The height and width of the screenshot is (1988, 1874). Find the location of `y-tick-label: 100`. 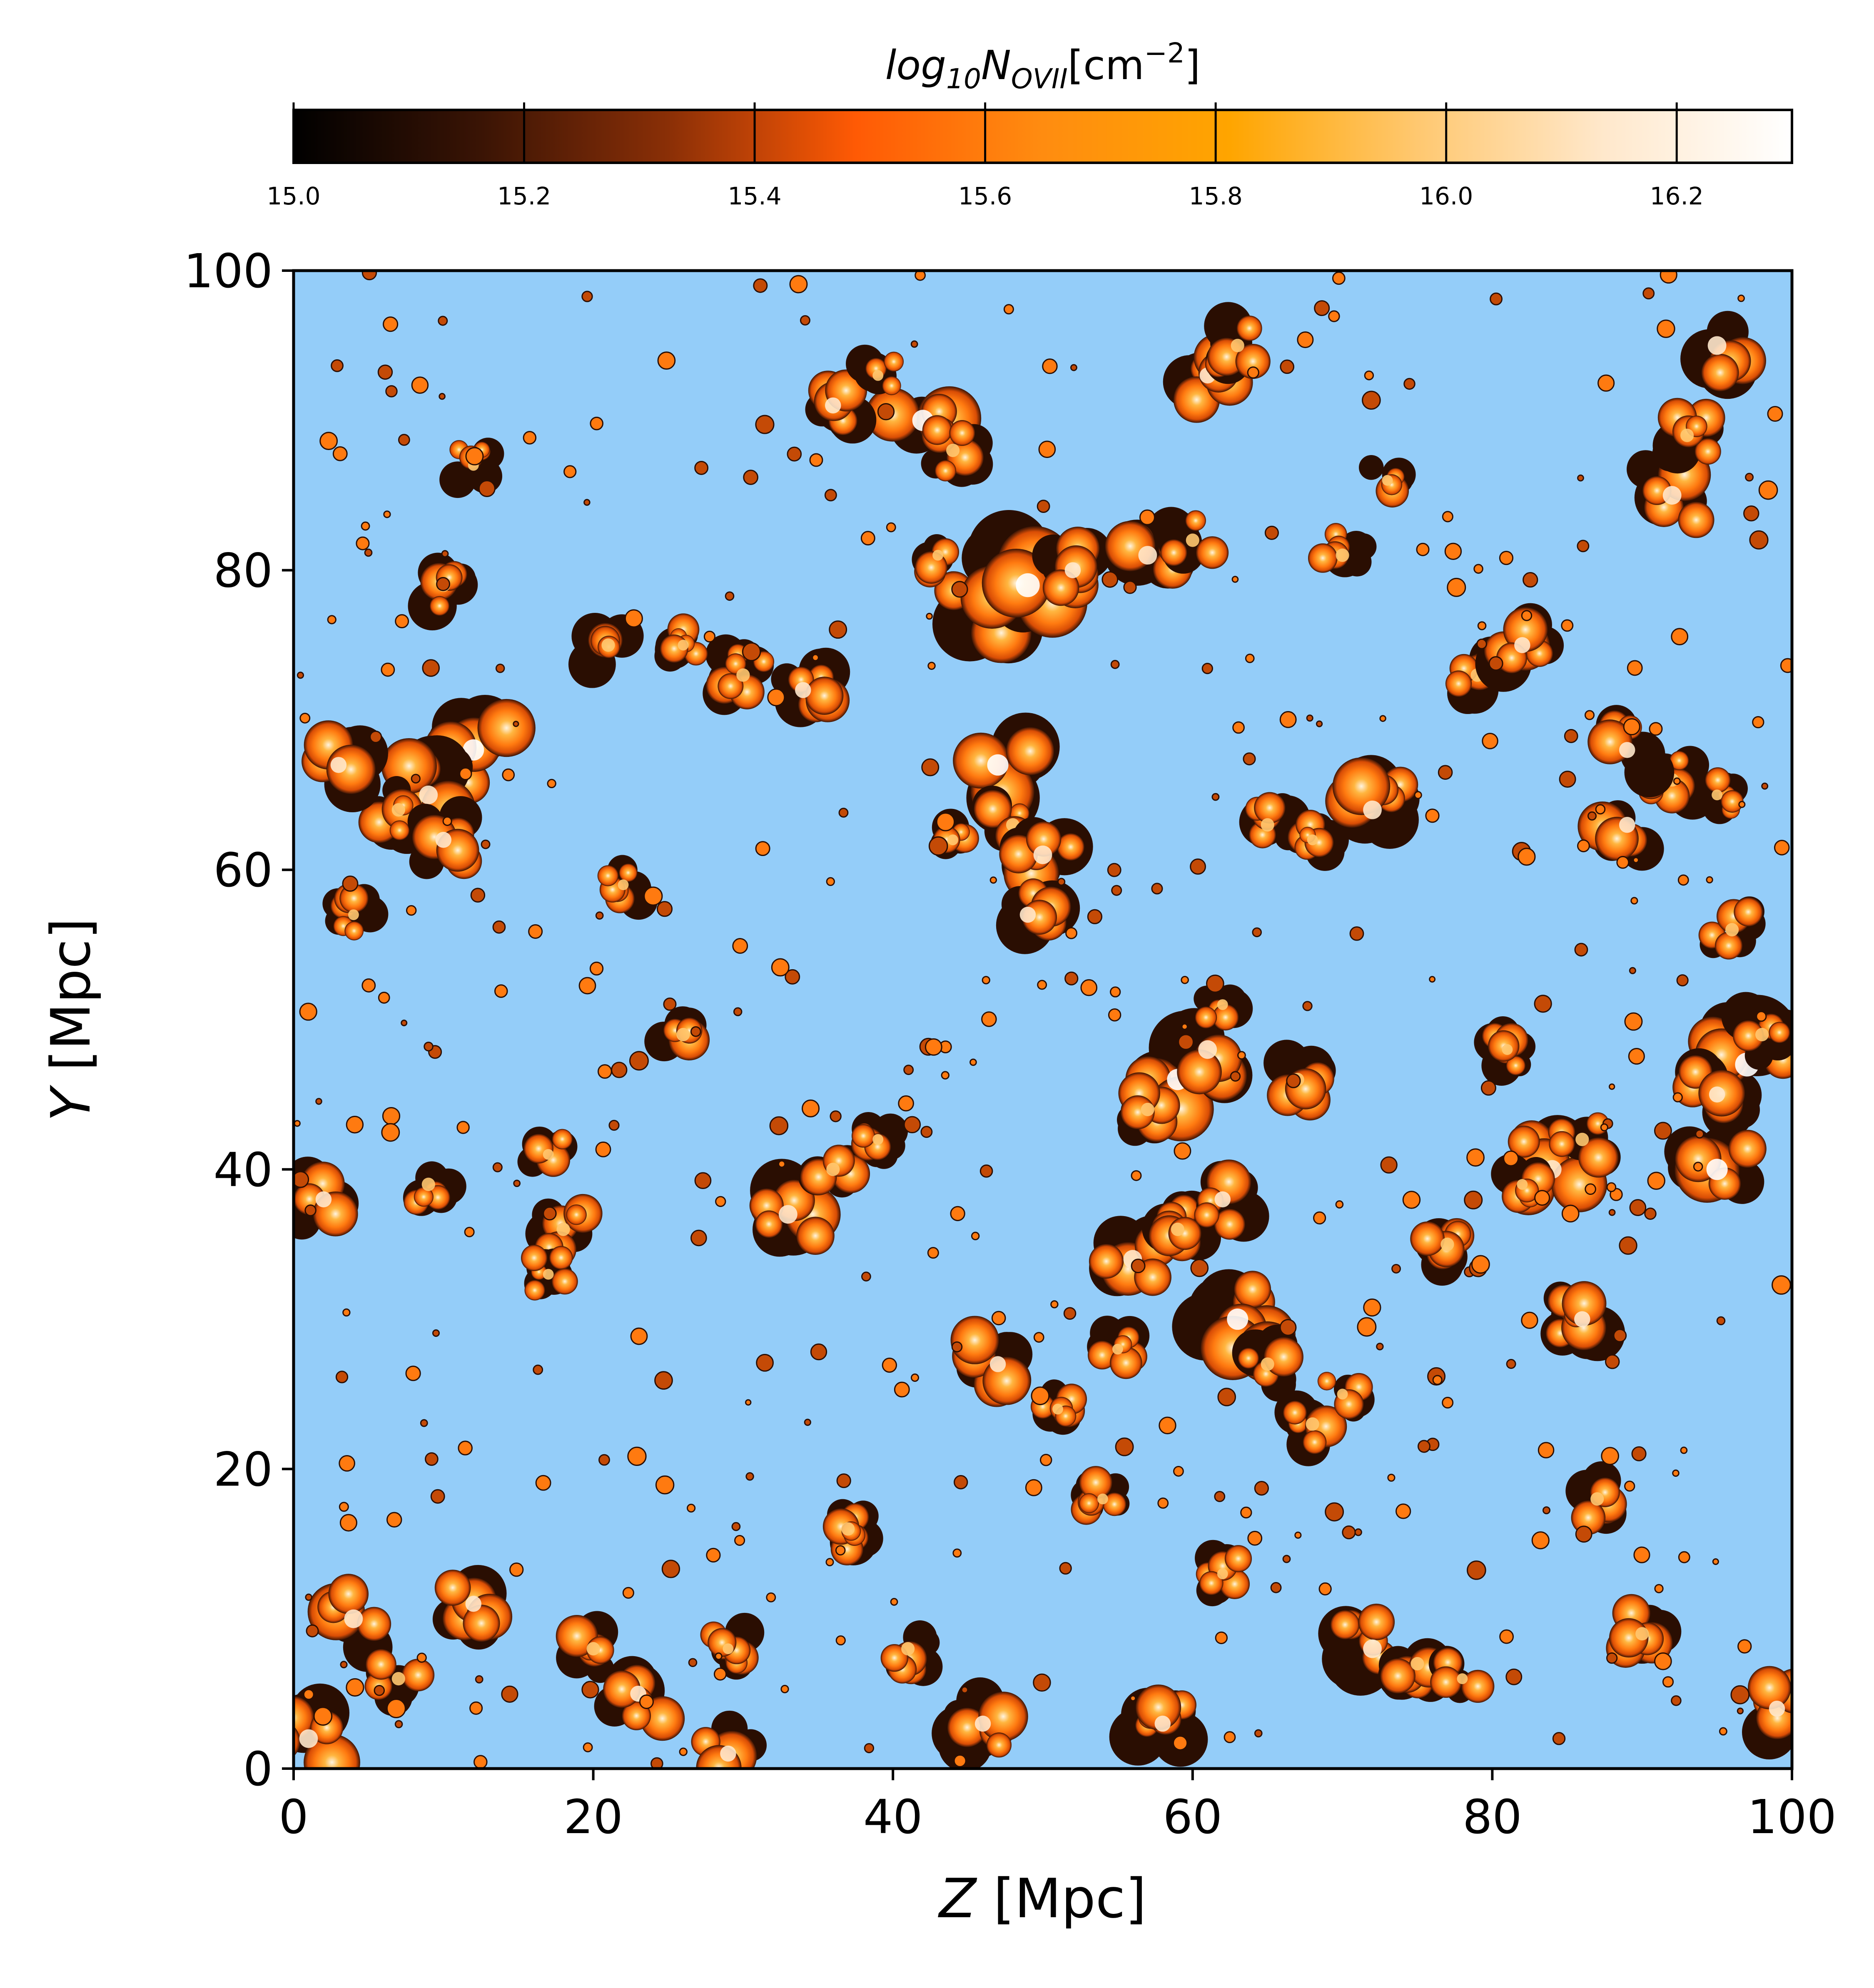

y-tick-label: 100 is located at coordinates (229, 271).